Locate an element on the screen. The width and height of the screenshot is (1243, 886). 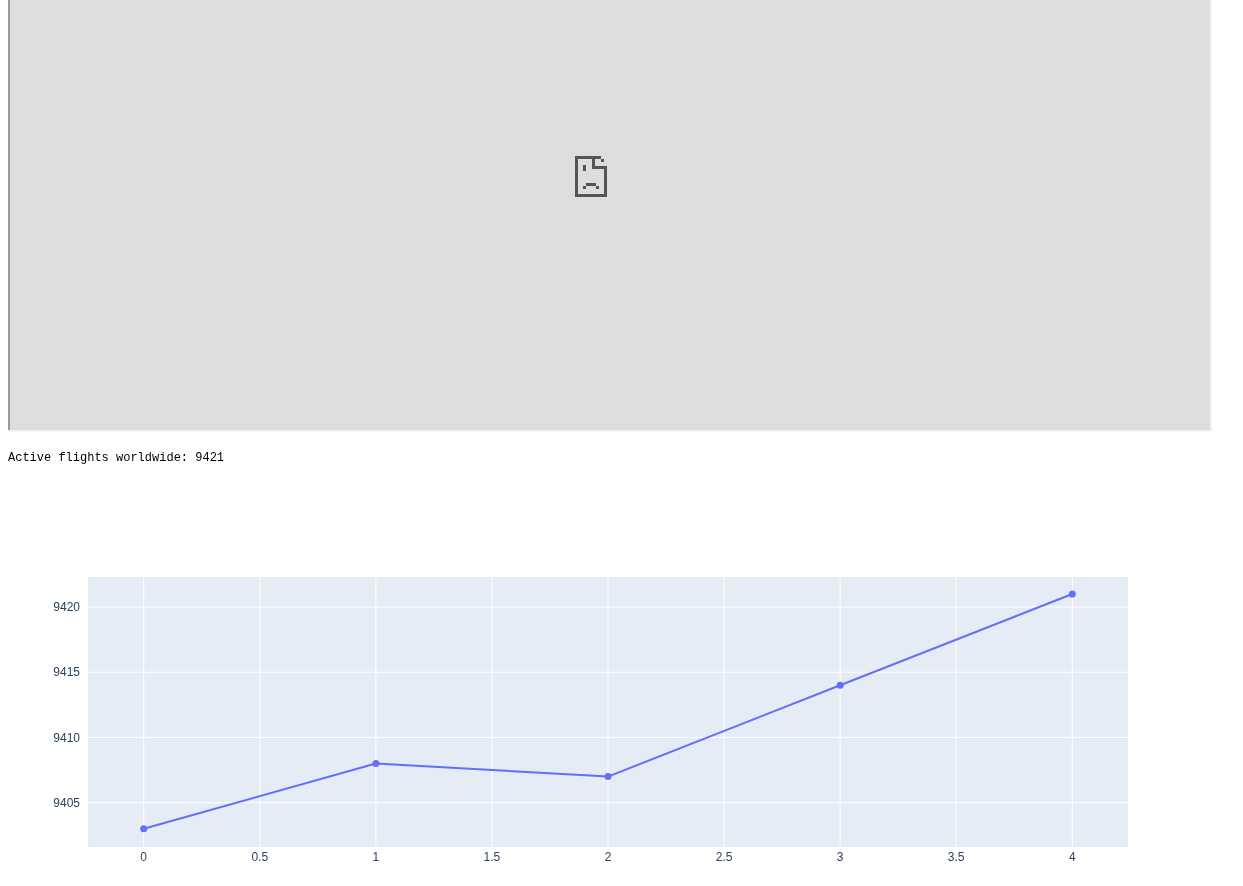
x-tick-label: 1 is located at coordinates (376, 857).